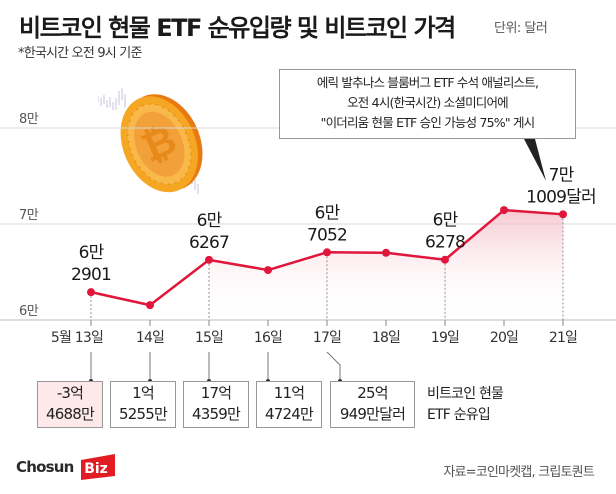  Describe the element at coordinates (77, 338) in the screenshot. I see `x-tick-label: 5월 13일` at that location.